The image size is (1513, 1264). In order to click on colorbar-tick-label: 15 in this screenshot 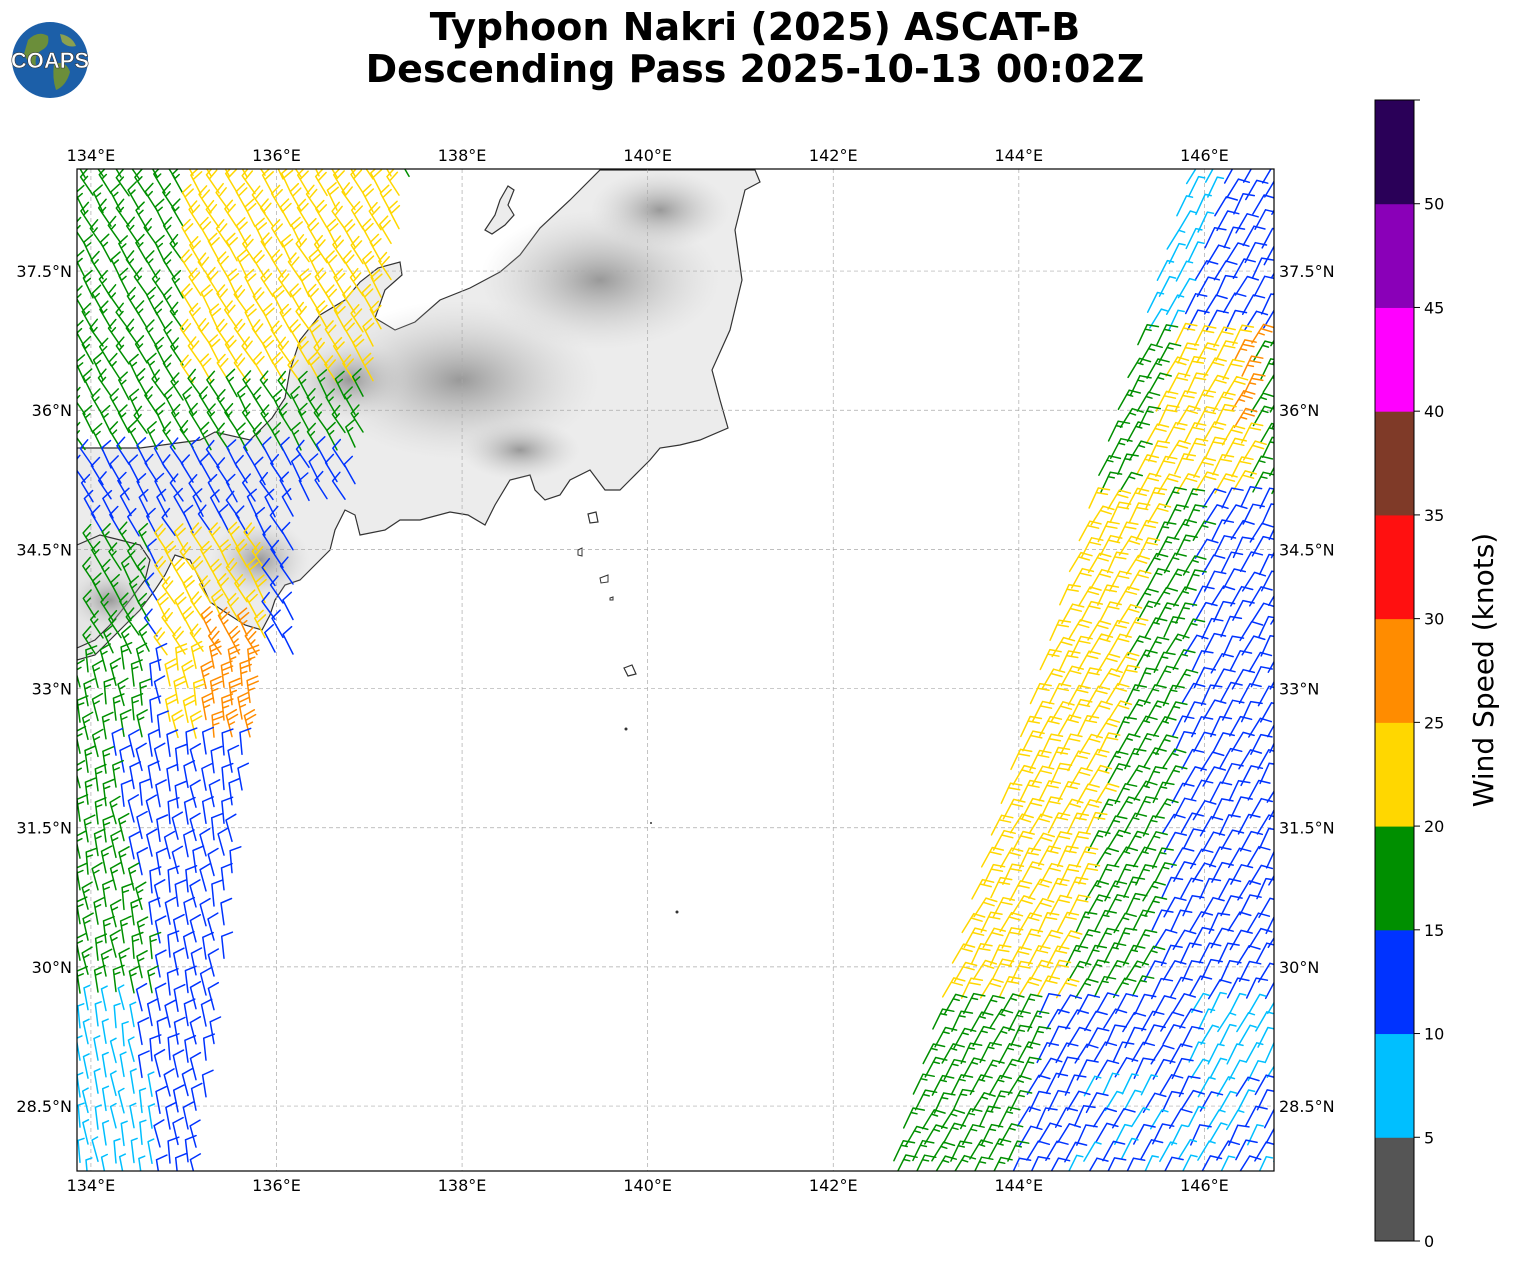, I will do `click(1434, 930)`.